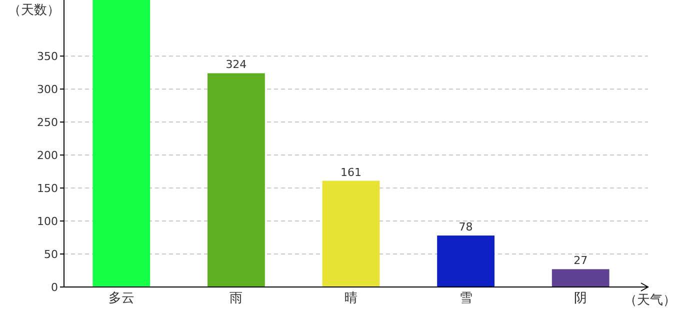  Describe the element at coordinates (47, 123) in the screenshot. I see `y-tick-label: 250` at that location.